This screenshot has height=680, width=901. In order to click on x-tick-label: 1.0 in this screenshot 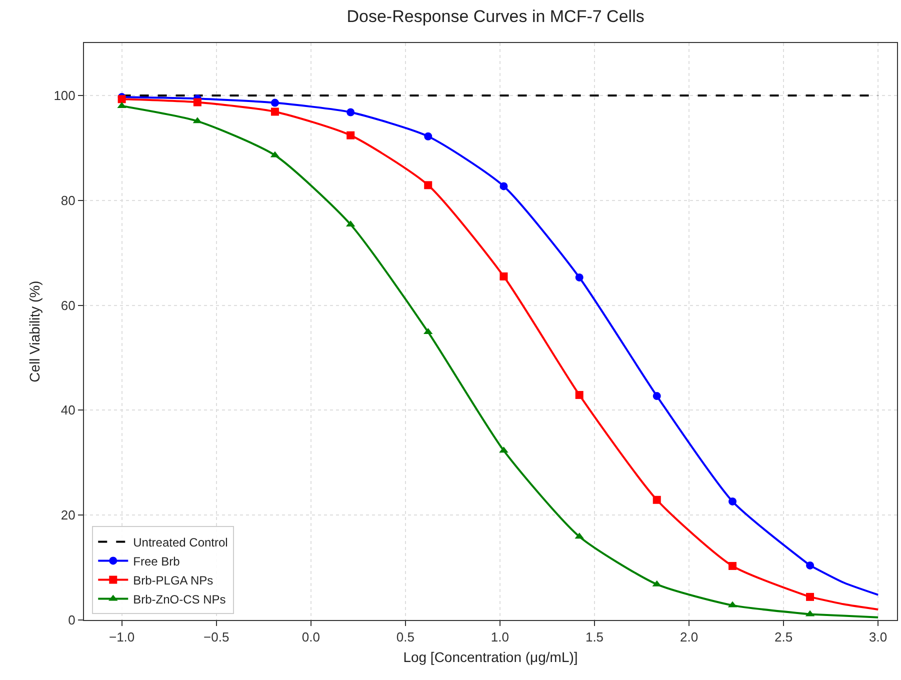, I will do `click(499, 637)`.